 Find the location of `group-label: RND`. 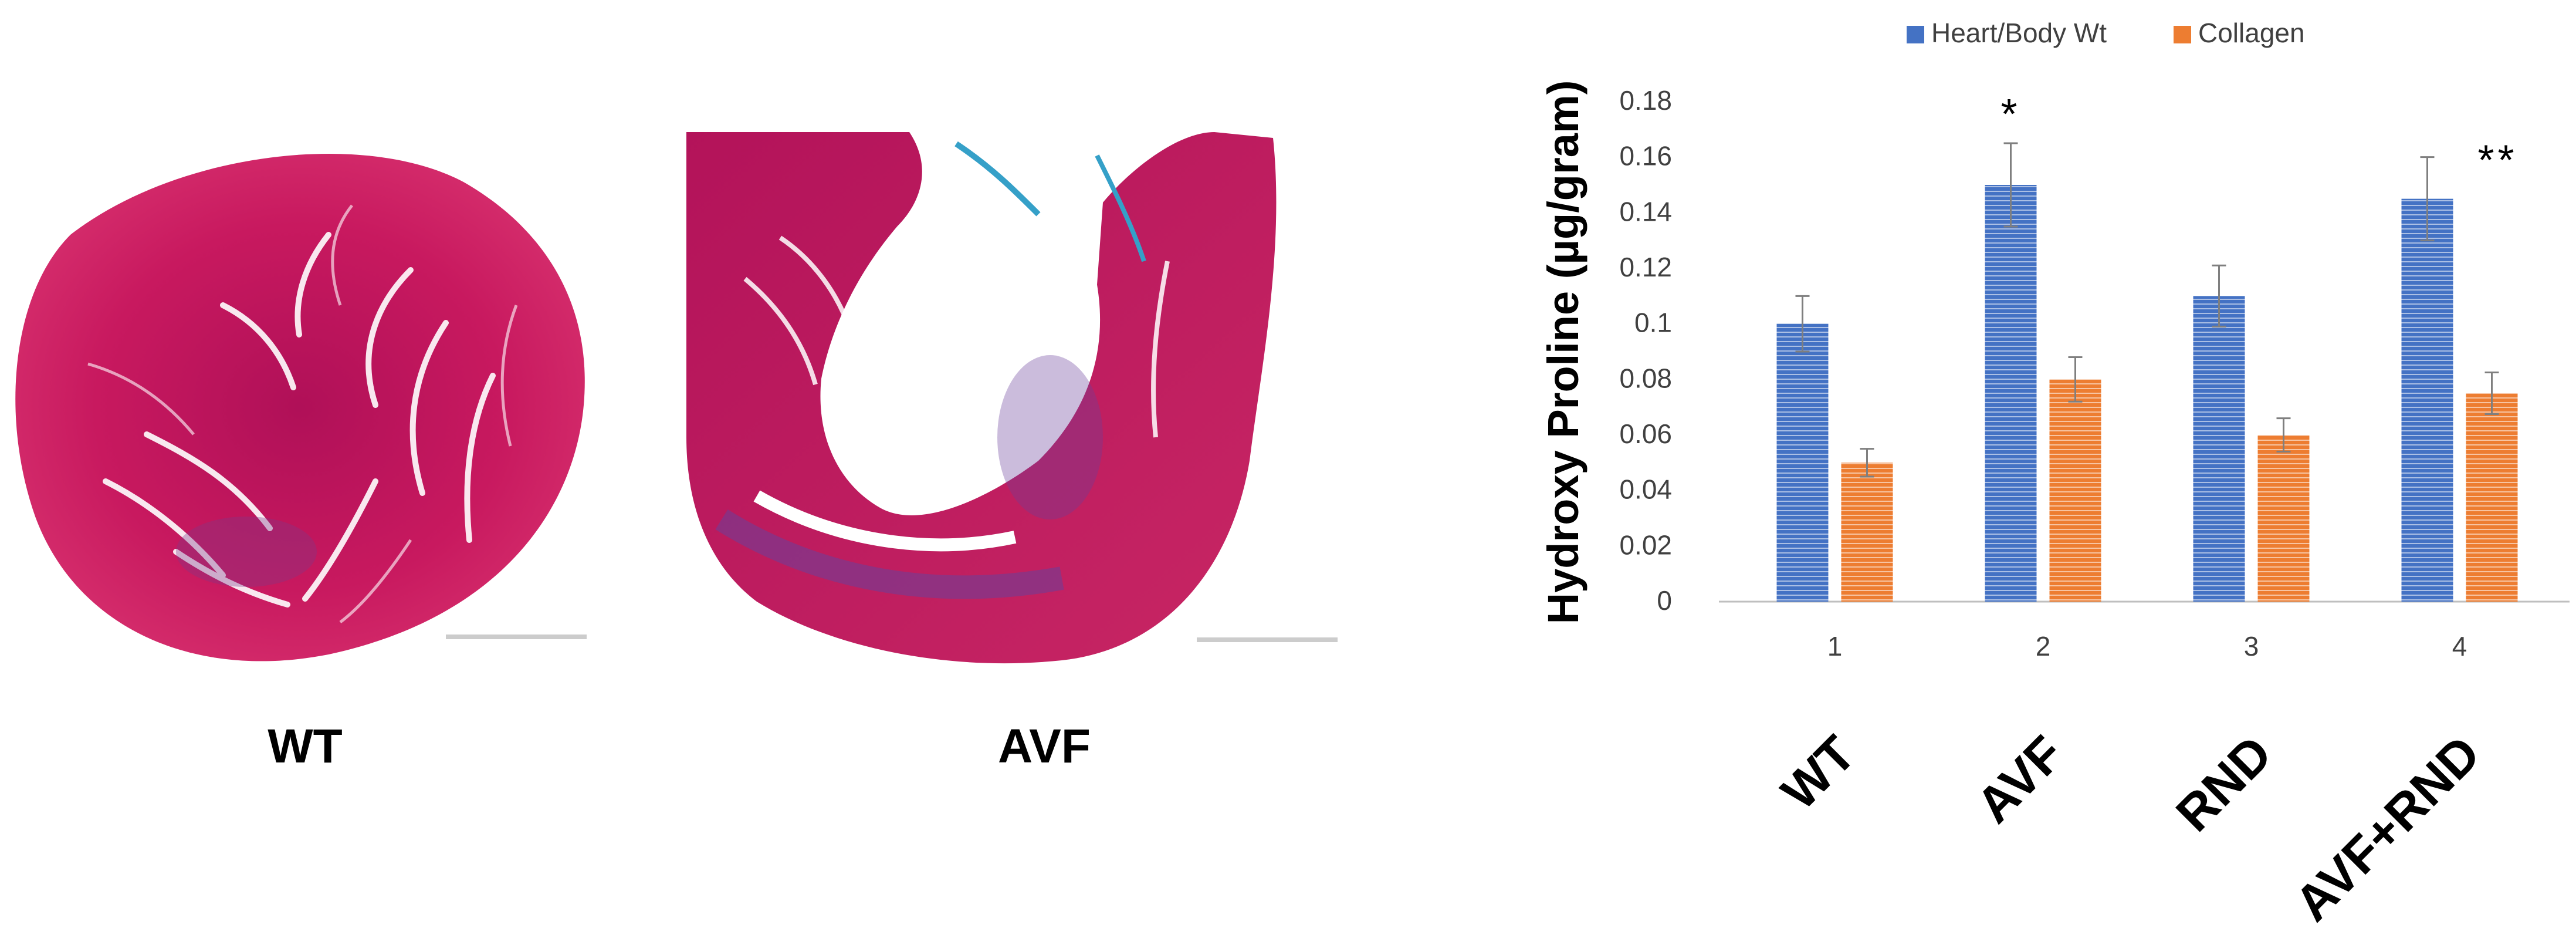

group-label: RND is located at coordinates (2224, 784).